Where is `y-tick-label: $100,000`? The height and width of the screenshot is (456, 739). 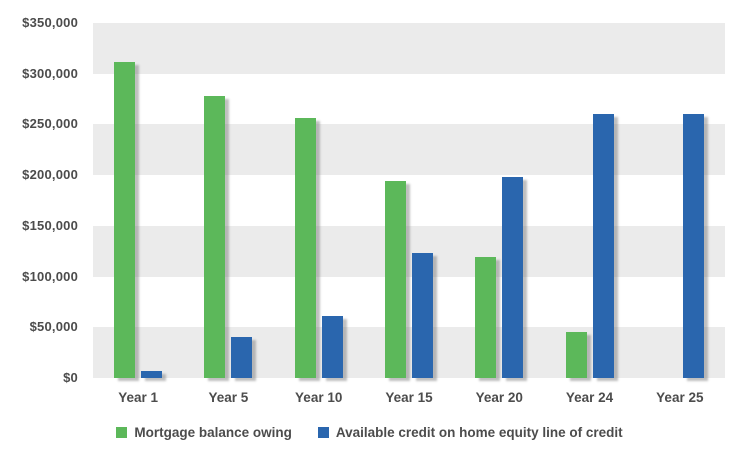
y-tick-label: $100,000 is located at coordinates (50, 276).